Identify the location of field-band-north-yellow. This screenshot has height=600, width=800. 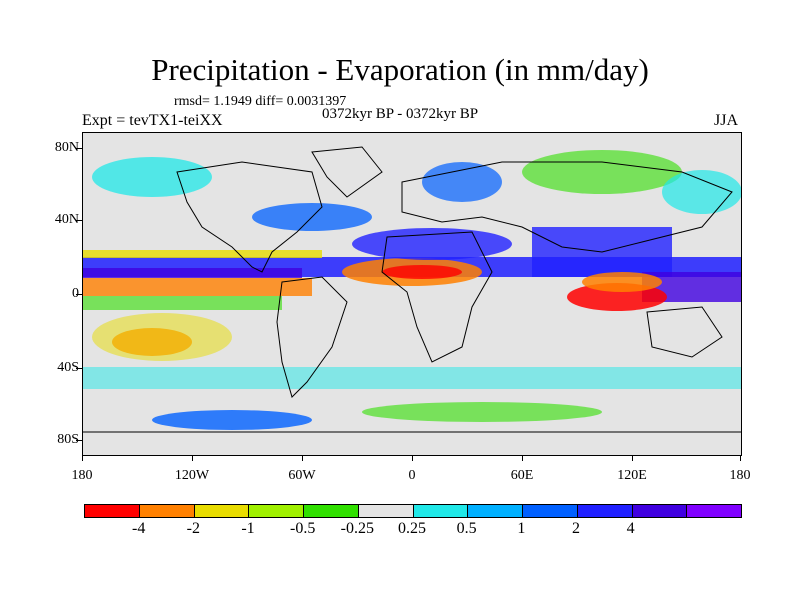
(202, 254).